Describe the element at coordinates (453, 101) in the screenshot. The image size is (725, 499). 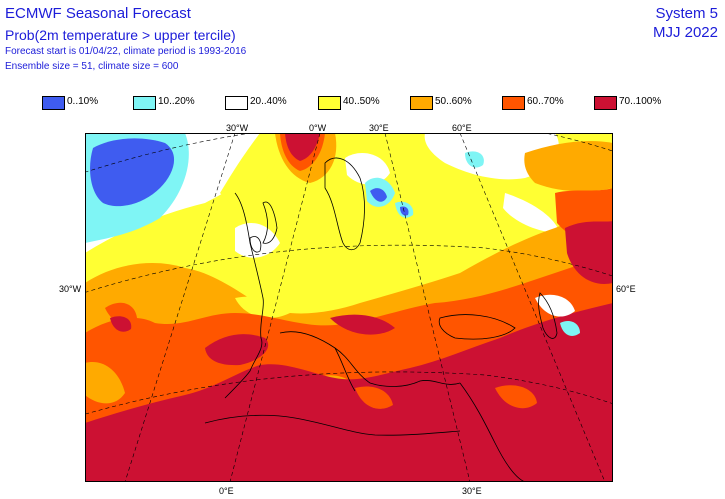
I see `legend-label: 50..60%` at that location.